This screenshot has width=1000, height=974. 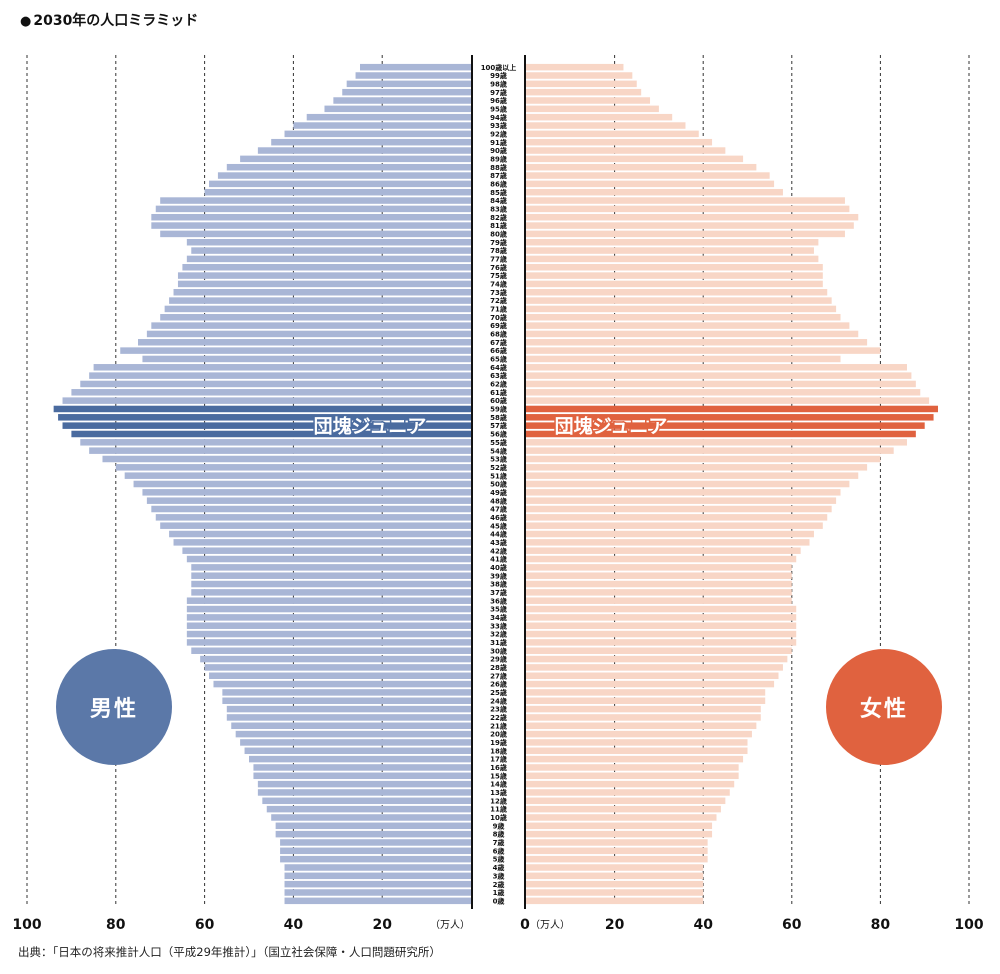 I want to click on age-label: 51歳, so click(x=498, y=475).